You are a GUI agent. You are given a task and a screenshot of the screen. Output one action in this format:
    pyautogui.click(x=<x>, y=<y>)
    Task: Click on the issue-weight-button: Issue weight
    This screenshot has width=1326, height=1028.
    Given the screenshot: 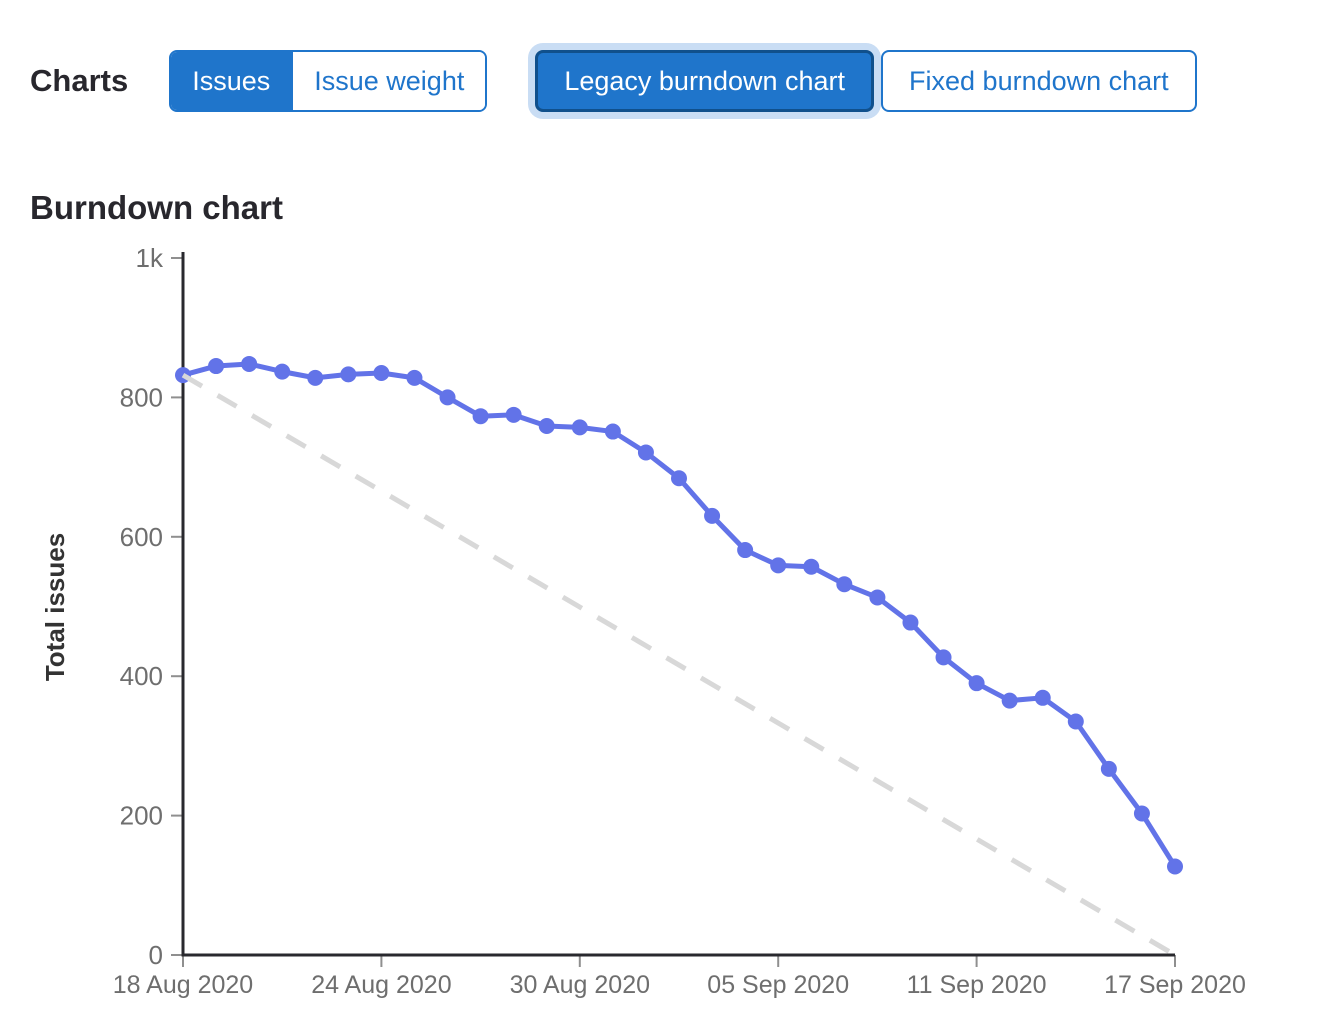 What is the action you would take?
    pyautogui.click(x=388, y=81)
    